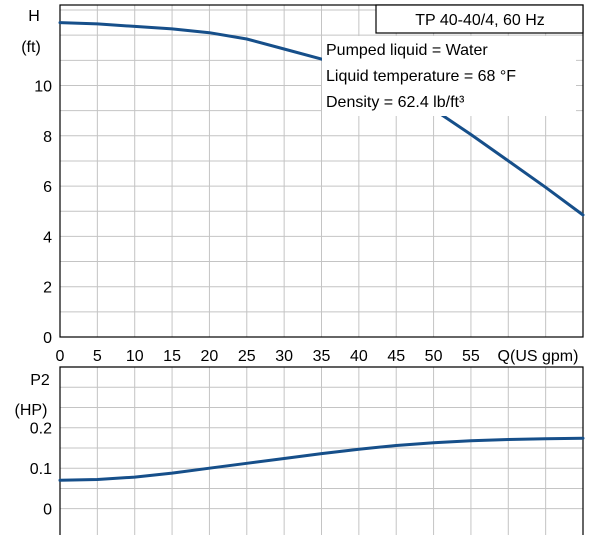 The height and width of the screenshot is (535, 598). I want to click on flow-x-tick-label: 10, so click(135, 356).